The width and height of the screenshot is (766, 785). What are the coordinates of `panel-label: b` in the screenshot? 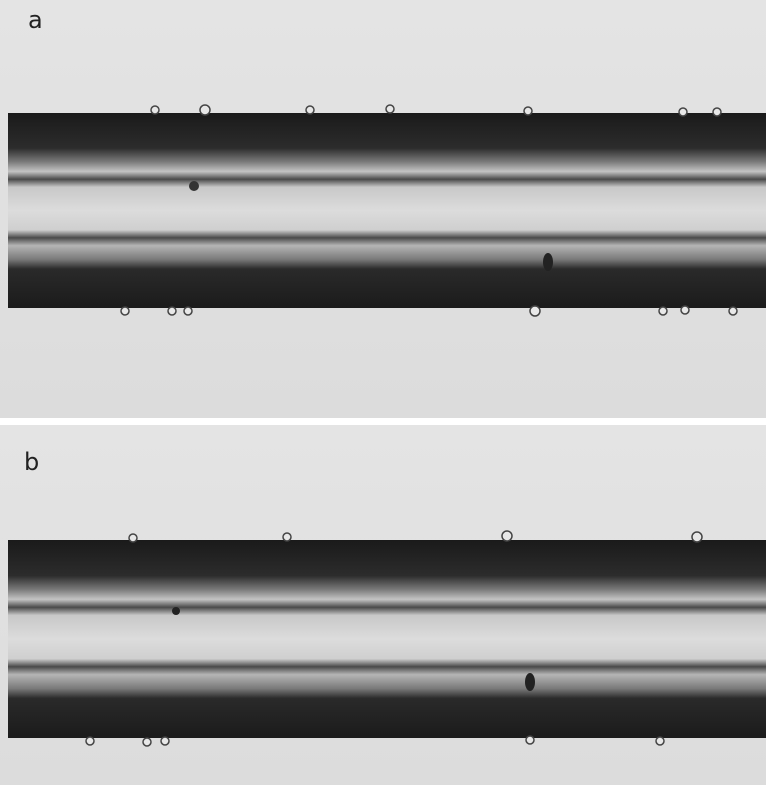 It's located at (31, 462).